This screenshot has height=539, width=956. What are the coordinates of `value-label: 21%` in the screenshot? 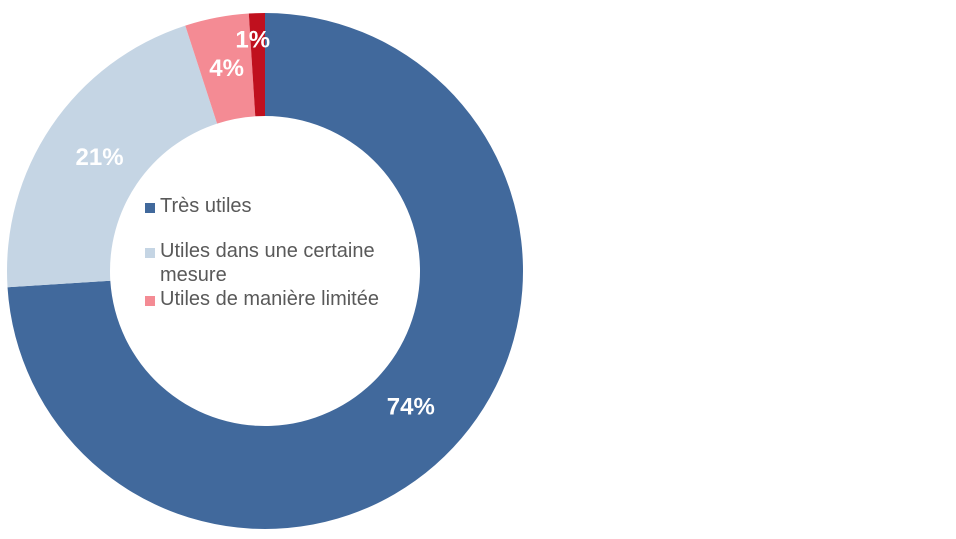 It's located at (100, 157).